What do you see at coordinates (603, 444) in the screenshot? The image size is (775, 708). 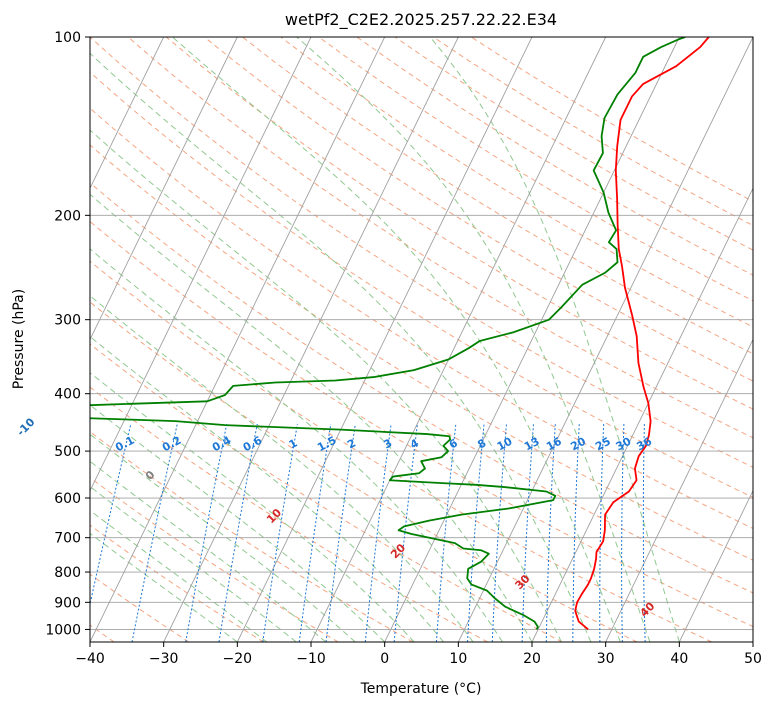 I see `mixing-ratio-label: 25` at bounding box center [603, 444].